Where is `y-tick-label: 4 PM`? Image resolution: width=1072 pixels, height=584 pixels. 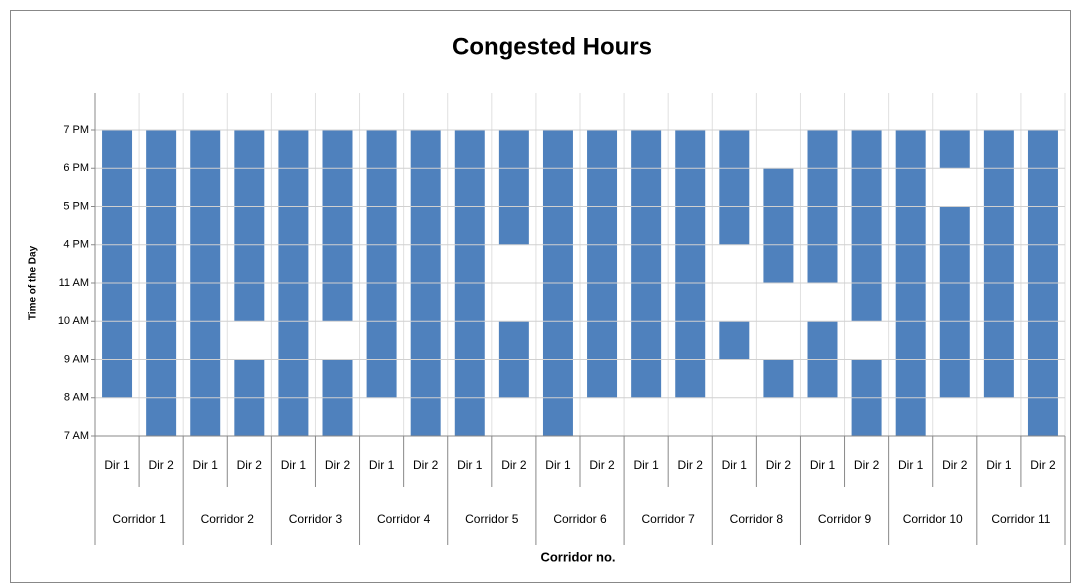
y-tick-label: 4 PM is located at coordinates (76, 245).